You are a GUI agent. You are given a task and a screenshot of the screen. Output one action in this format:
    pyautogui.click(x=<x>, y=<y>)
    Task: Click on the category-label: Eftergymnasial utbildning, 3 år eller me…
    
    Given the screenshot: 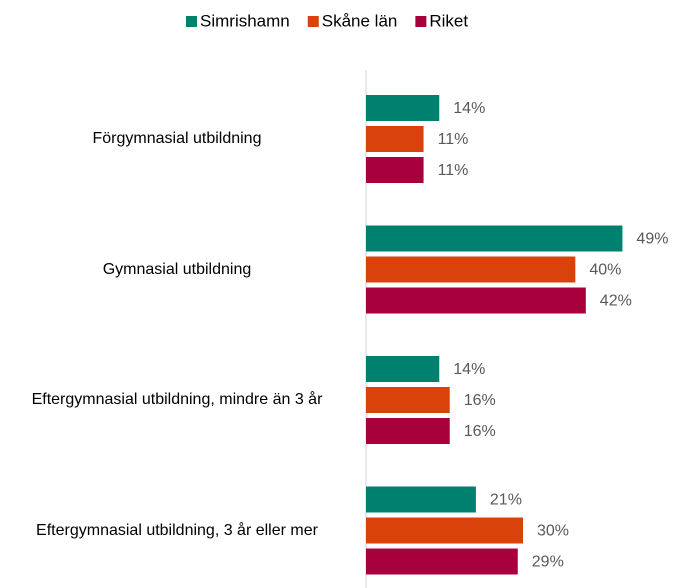 What is the action you would take?
    pyautogui.click(x=177, y=530)
    